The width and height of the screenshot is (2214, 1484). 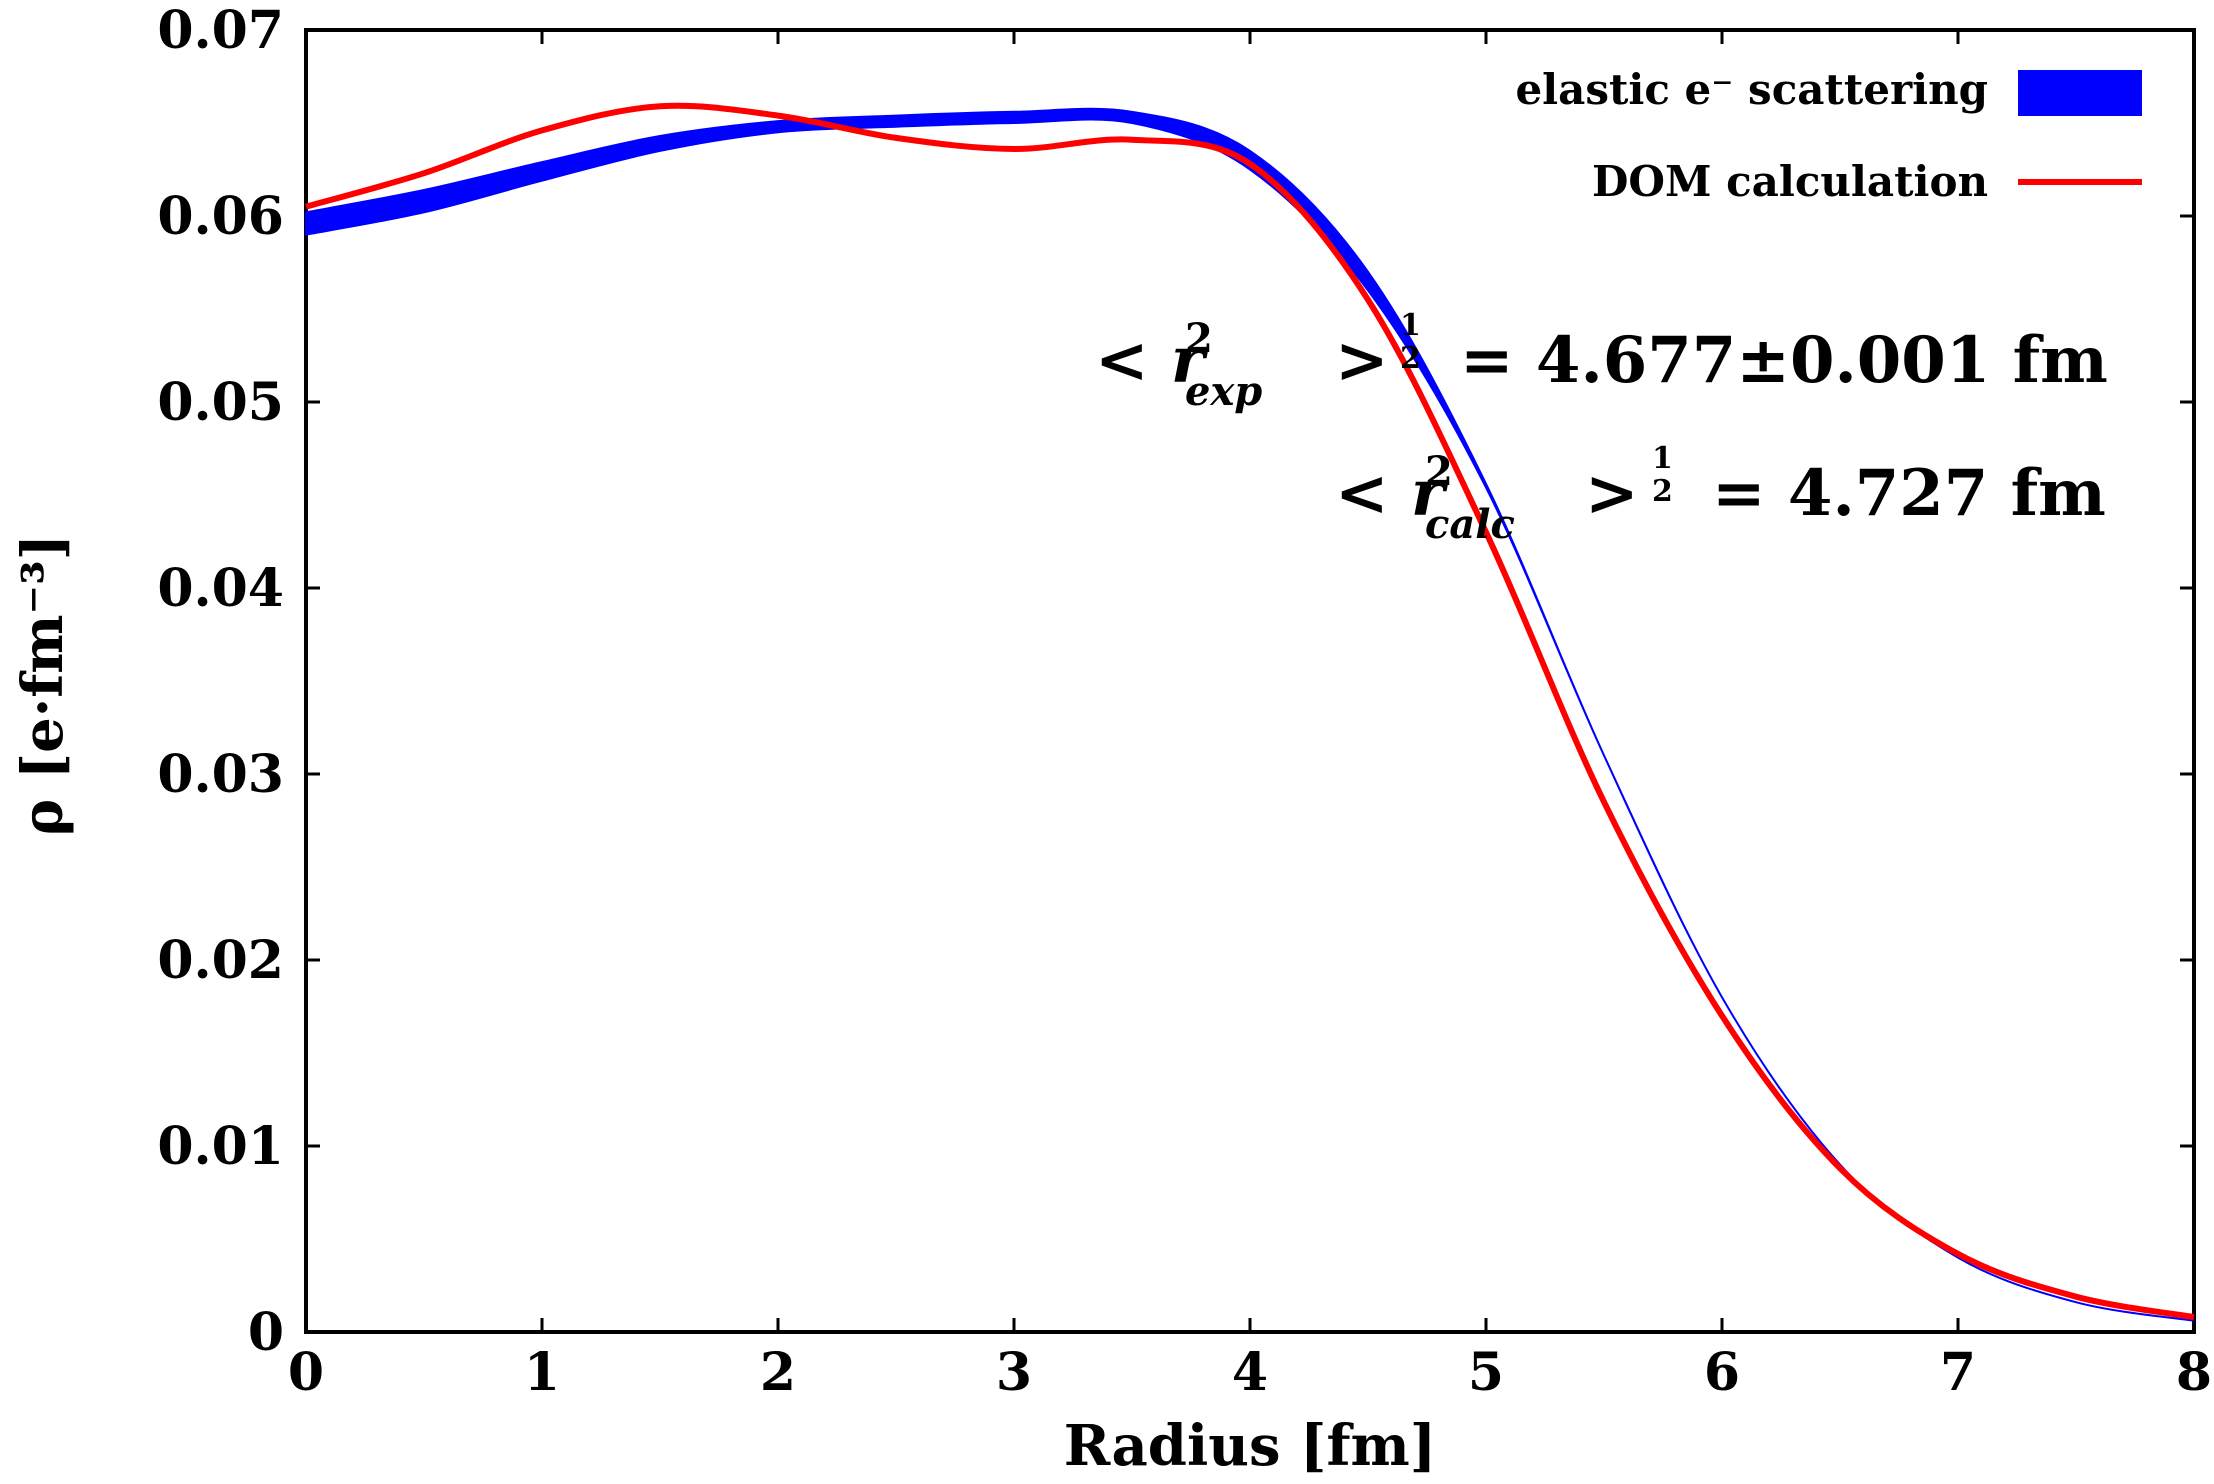 I want to click on ann-exp-sub: exp, so click(x=1223, y=391).